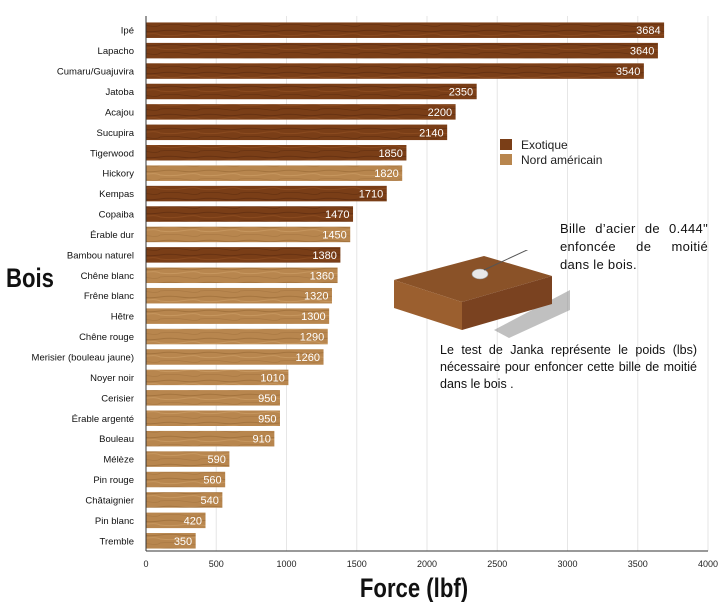 This screenshot has width=723, height=602. I want to click on bar-value-label: 3540, so click(628, 72).